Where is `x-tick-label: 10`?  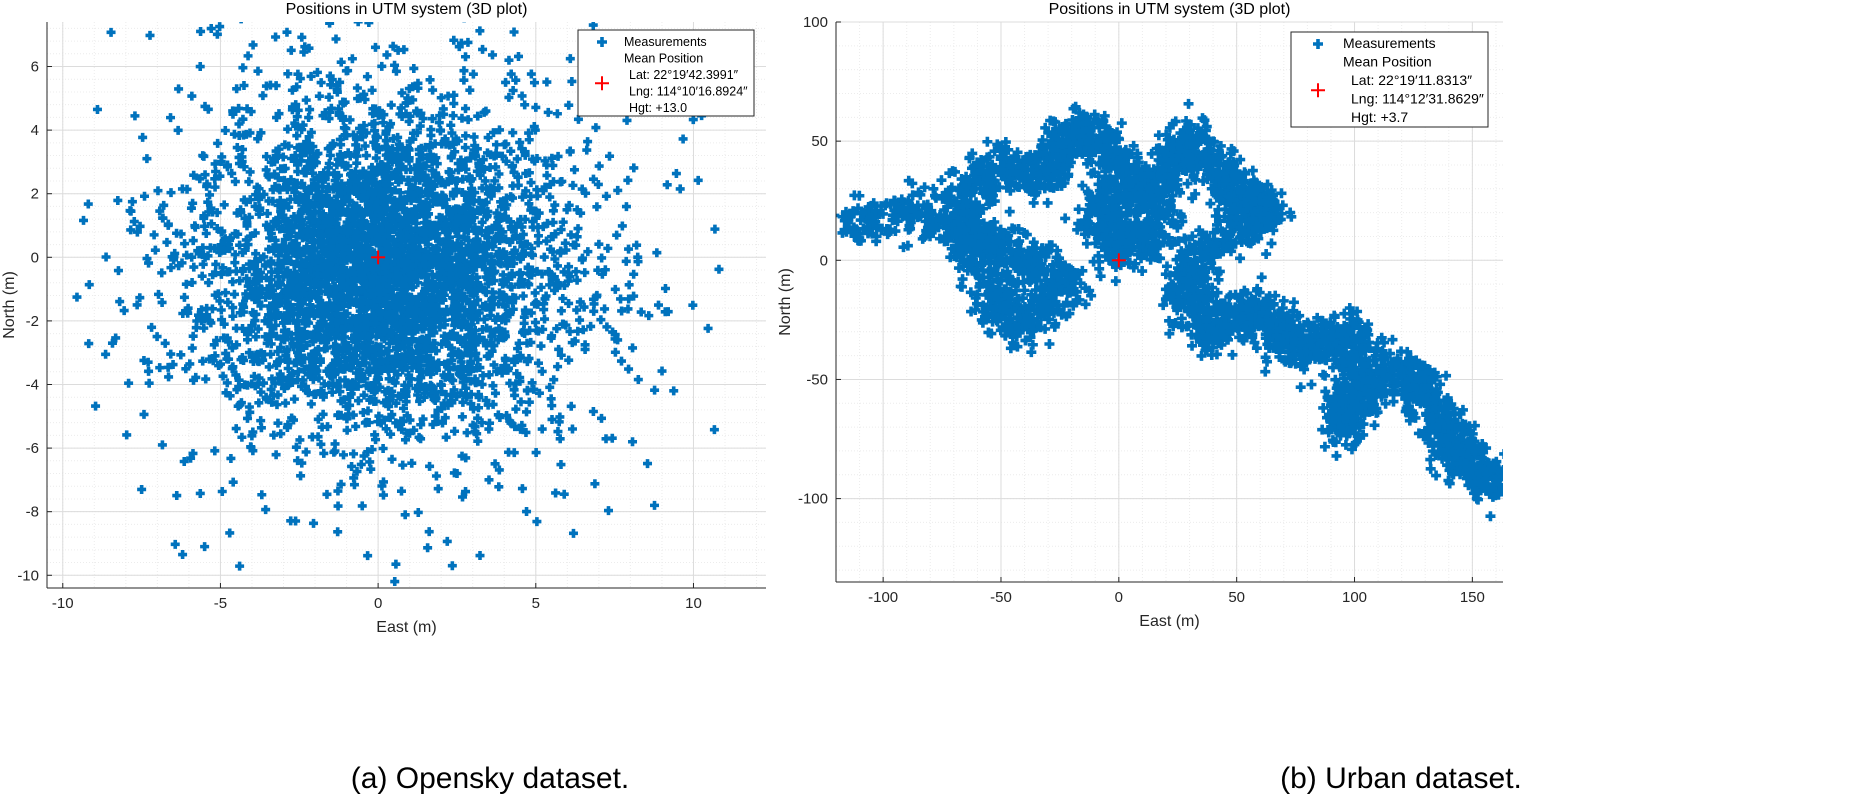 x-tick-label: 10 is located at coordinates (693, 603).